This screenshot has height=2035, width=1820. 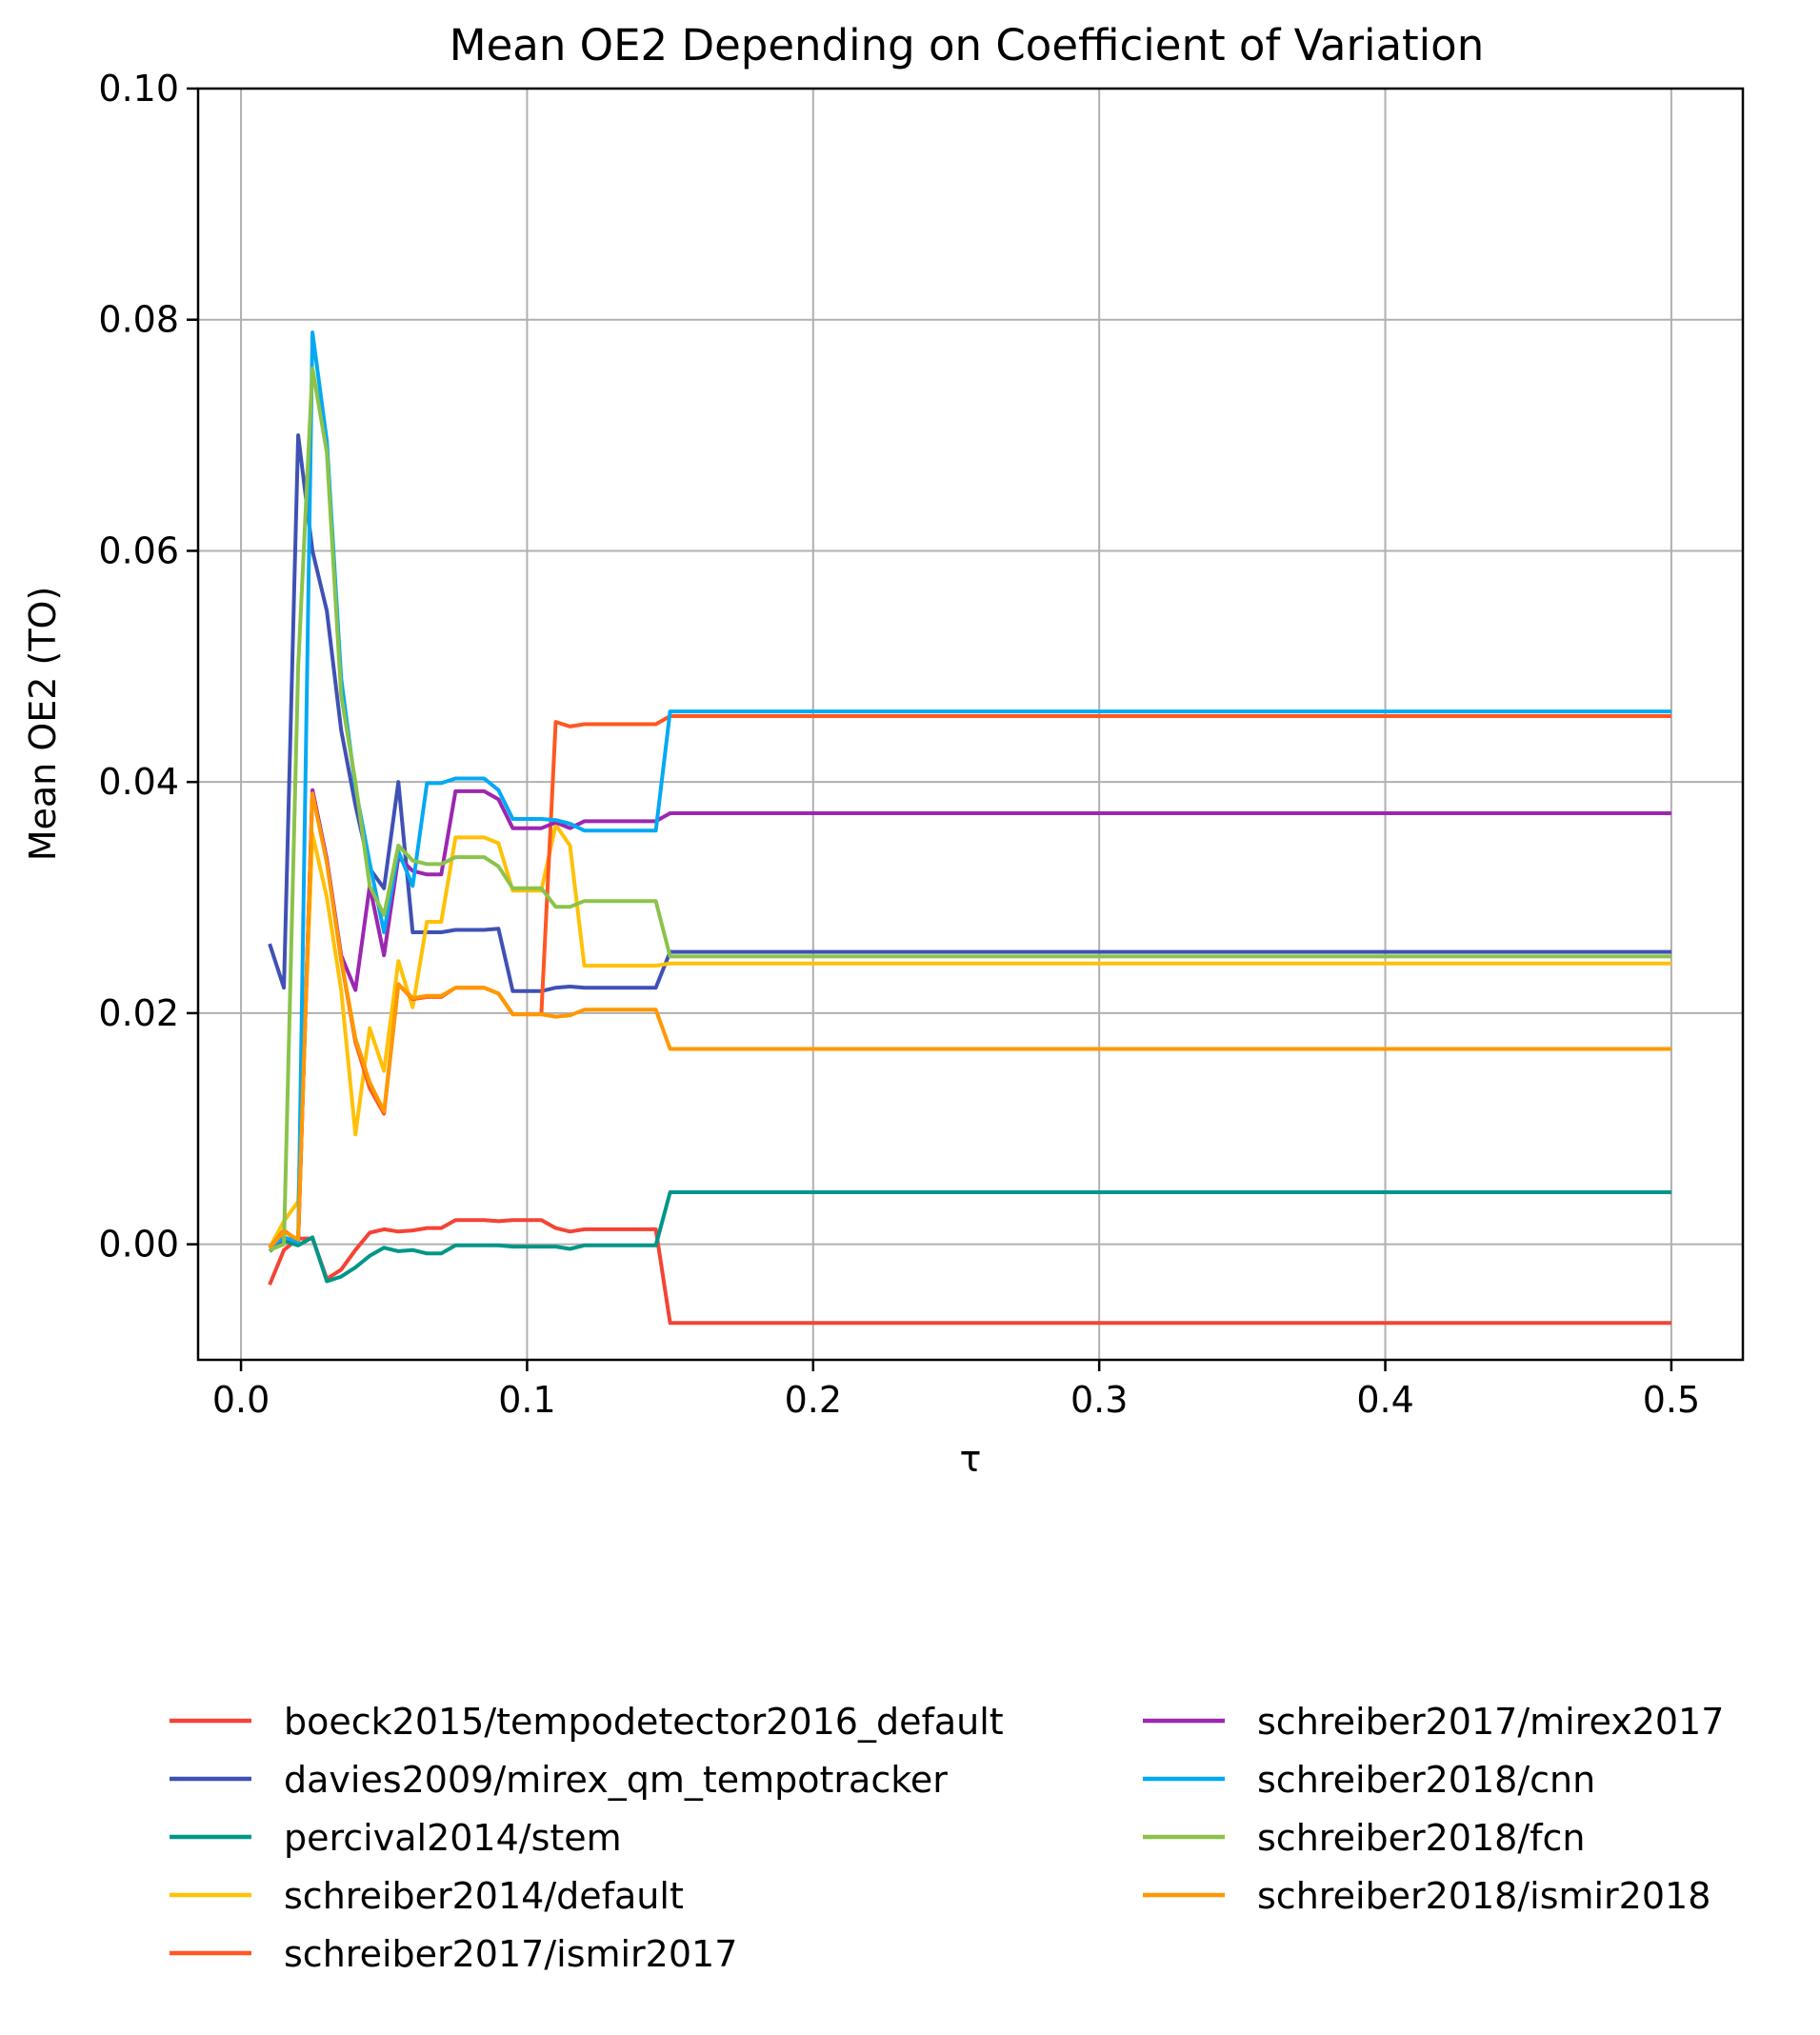 What do you see at coordinates (1099, 1400) in the screenshot?
I see `x-tick-label: 0.3` at bounding box center [1099, 1400].